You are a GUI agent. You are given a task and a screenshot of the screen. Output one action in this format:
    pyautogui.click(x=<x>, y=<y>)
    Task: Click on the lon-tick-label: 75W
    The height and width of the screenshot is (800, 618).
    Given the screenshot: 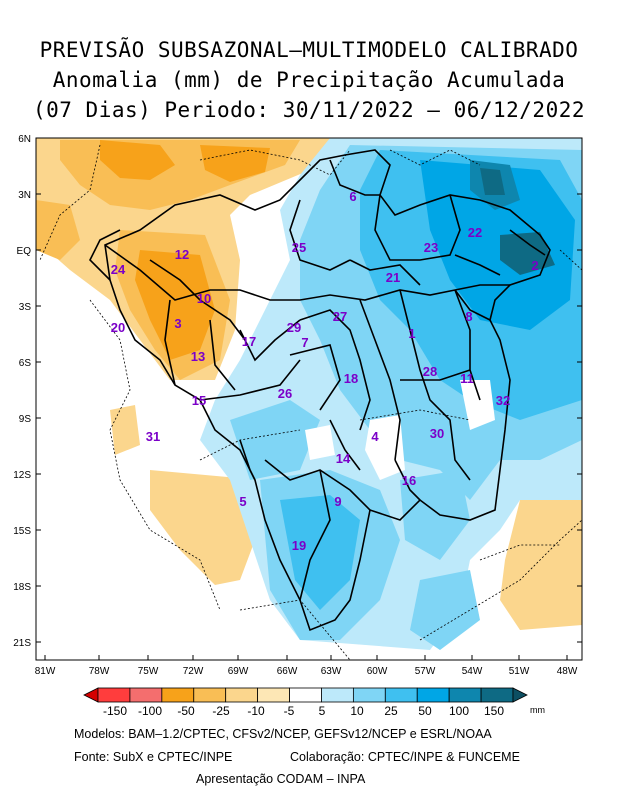 What is the action you would take?
    pyautogui.click(x=148, y=671)
    